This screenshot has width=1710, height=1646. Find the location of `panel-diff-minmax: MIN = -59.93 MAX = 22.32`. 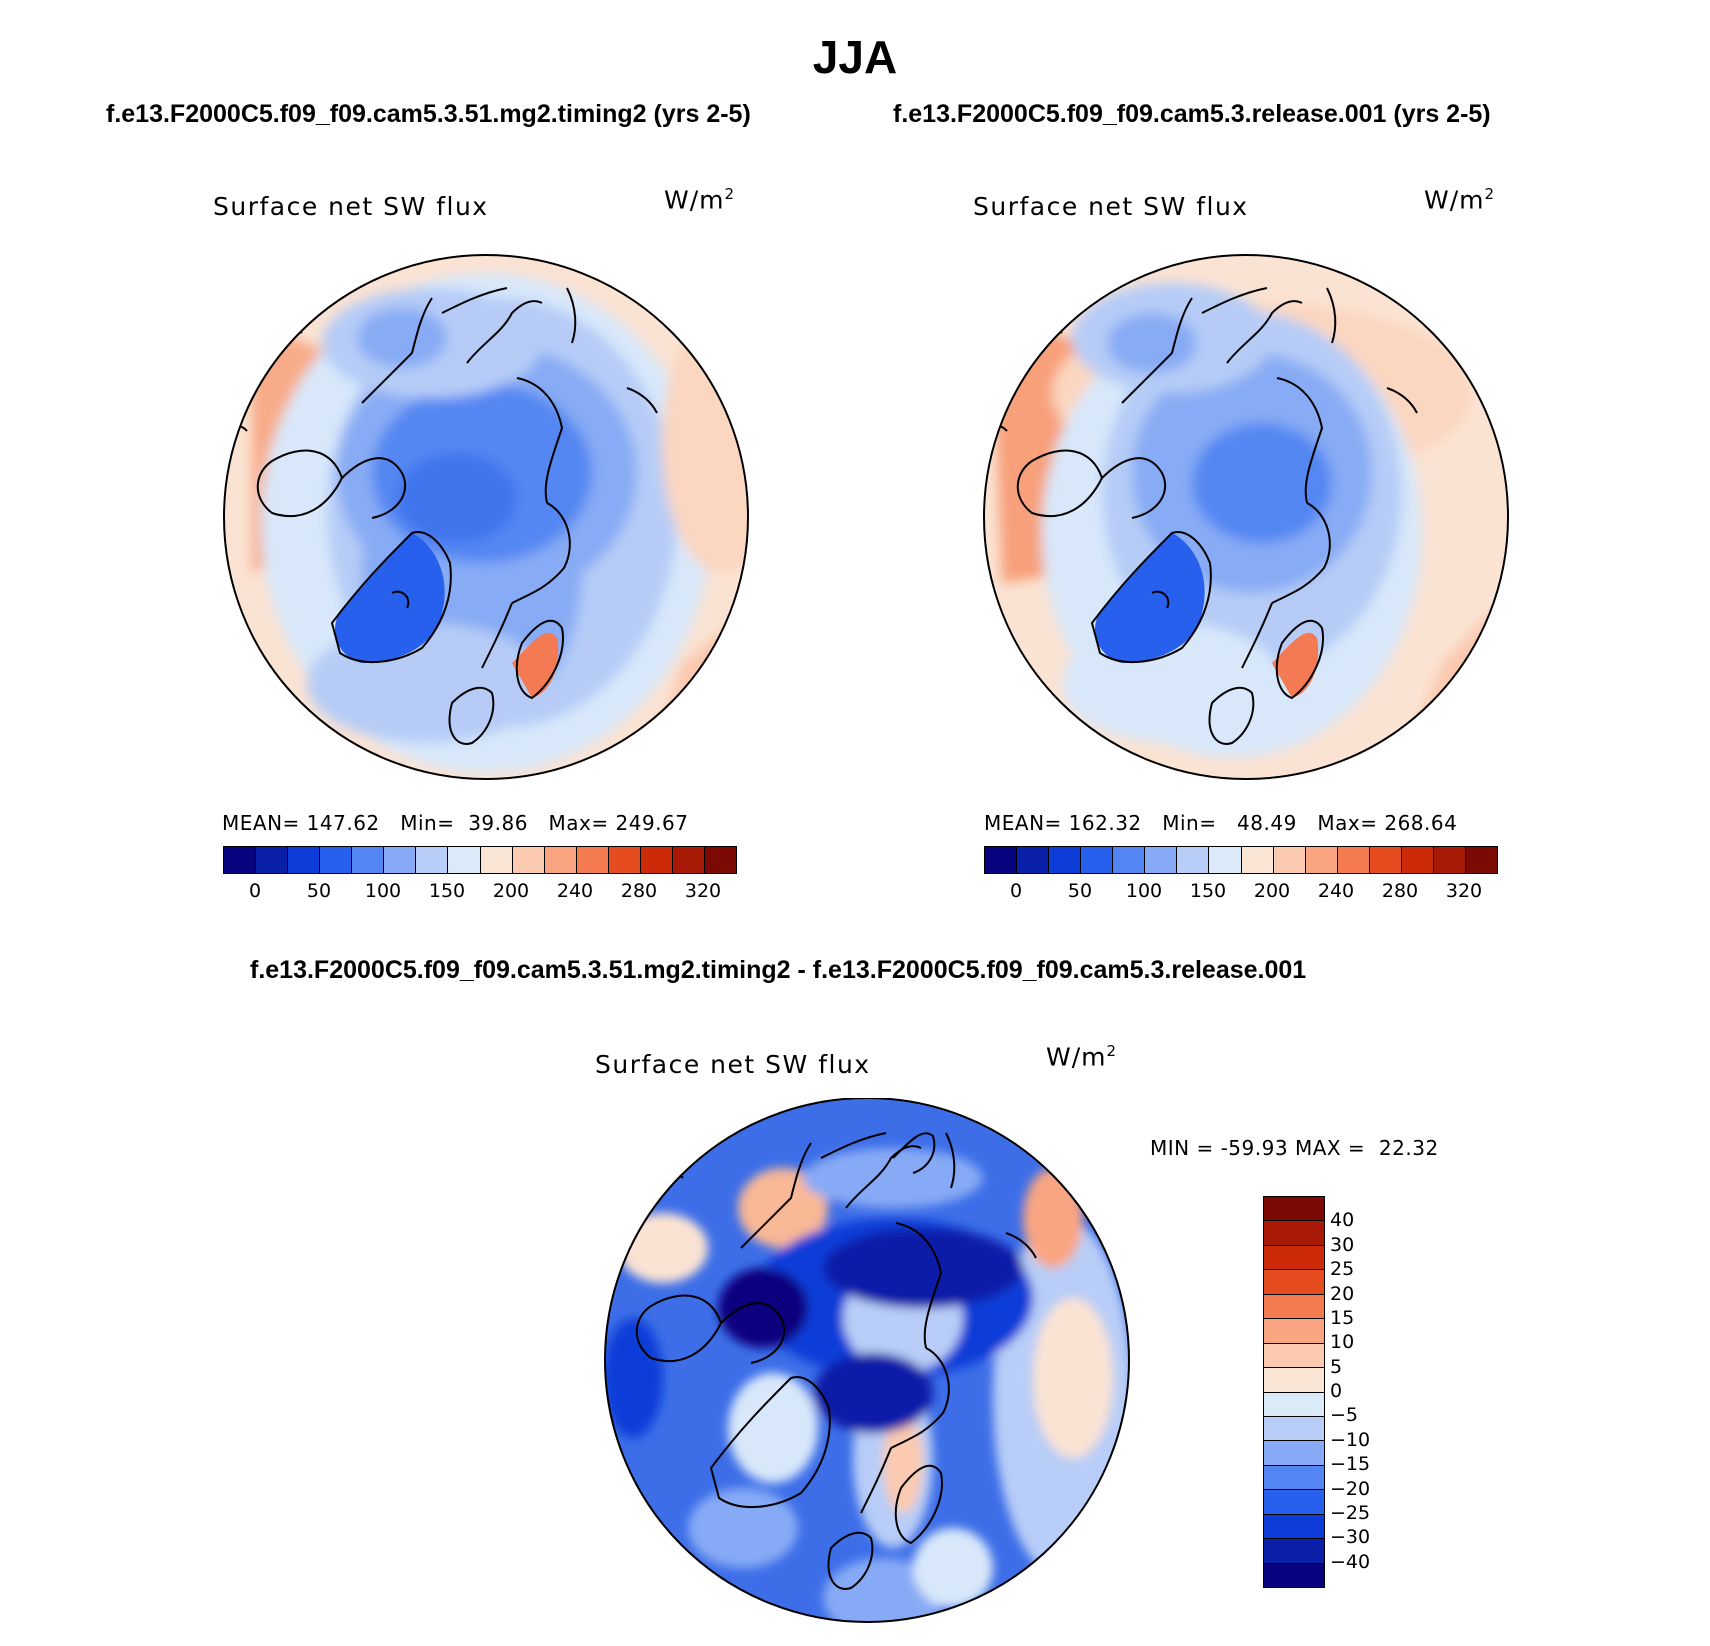

panel-diff-minmax: MIN = -59.93 MAX = 22.32 is located at coordinates (1294, 1148).